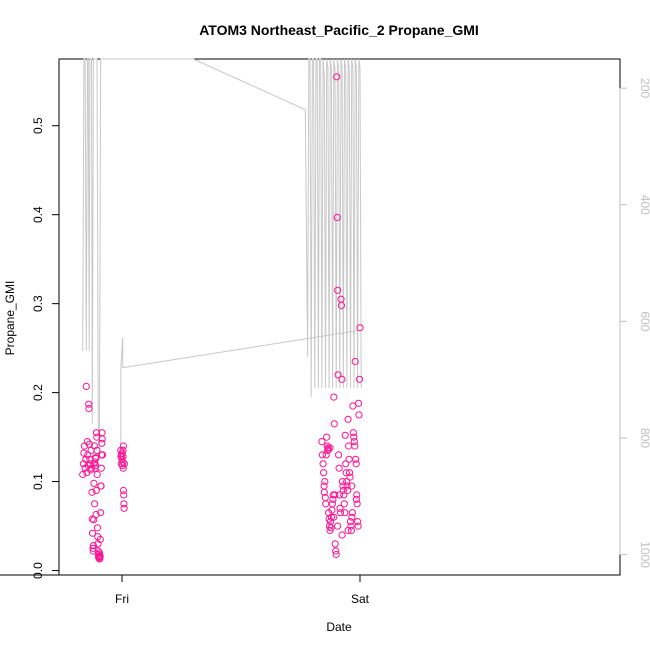 This screenshot has height=650, width=650. Describe the element at coordinates (644, 205) in the screenshot. I see `y2-tick-label: 400` at that location.